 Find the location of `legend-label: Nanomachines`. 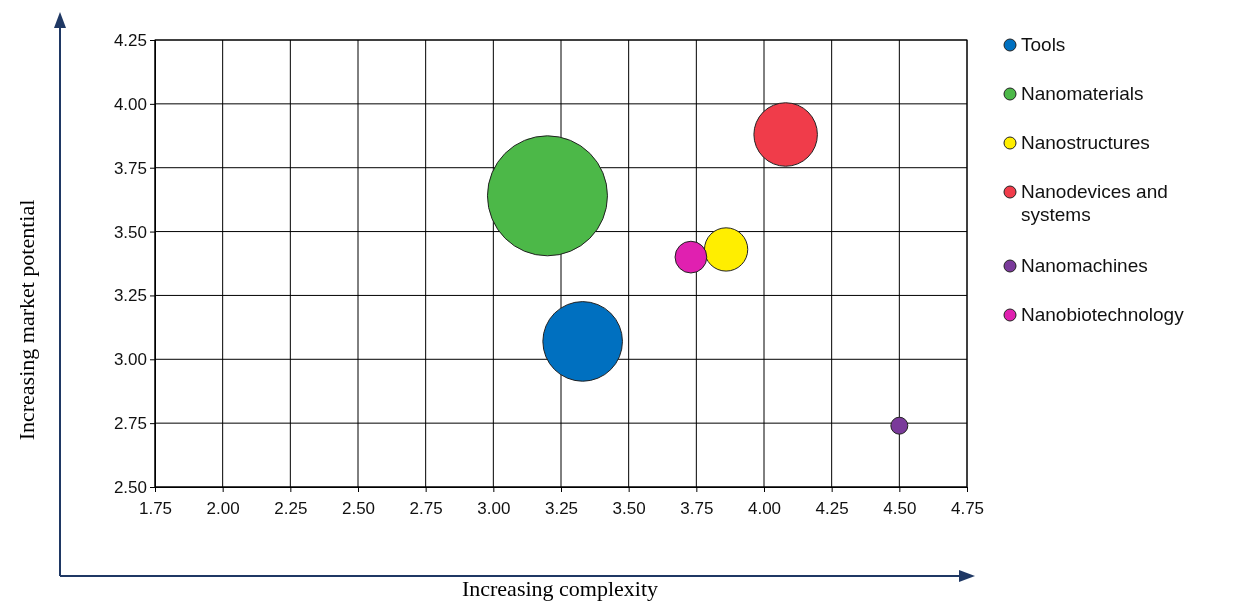

legend-label: Nanomachines is located at coordinates (1084, 265).